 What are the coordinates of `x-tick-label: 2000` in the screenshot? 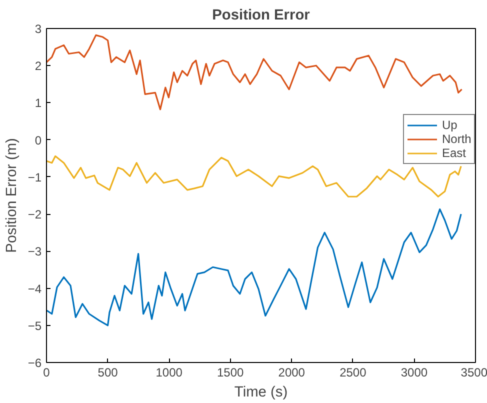 It's located at (292, 373).